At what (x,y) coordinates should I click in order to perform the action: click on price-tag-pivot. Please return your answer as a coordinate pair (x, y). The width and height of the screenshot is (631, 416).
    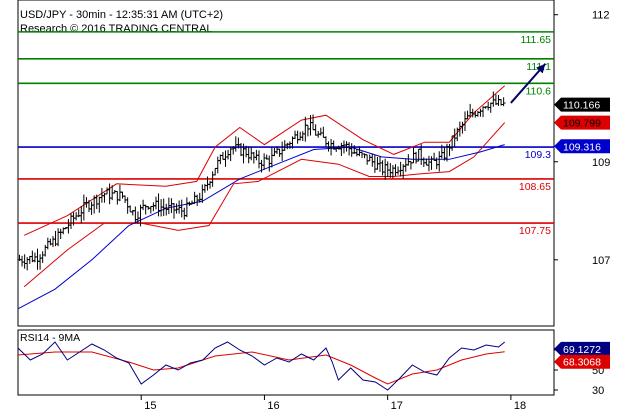
    Looking at the image, I should click on (582, 146).